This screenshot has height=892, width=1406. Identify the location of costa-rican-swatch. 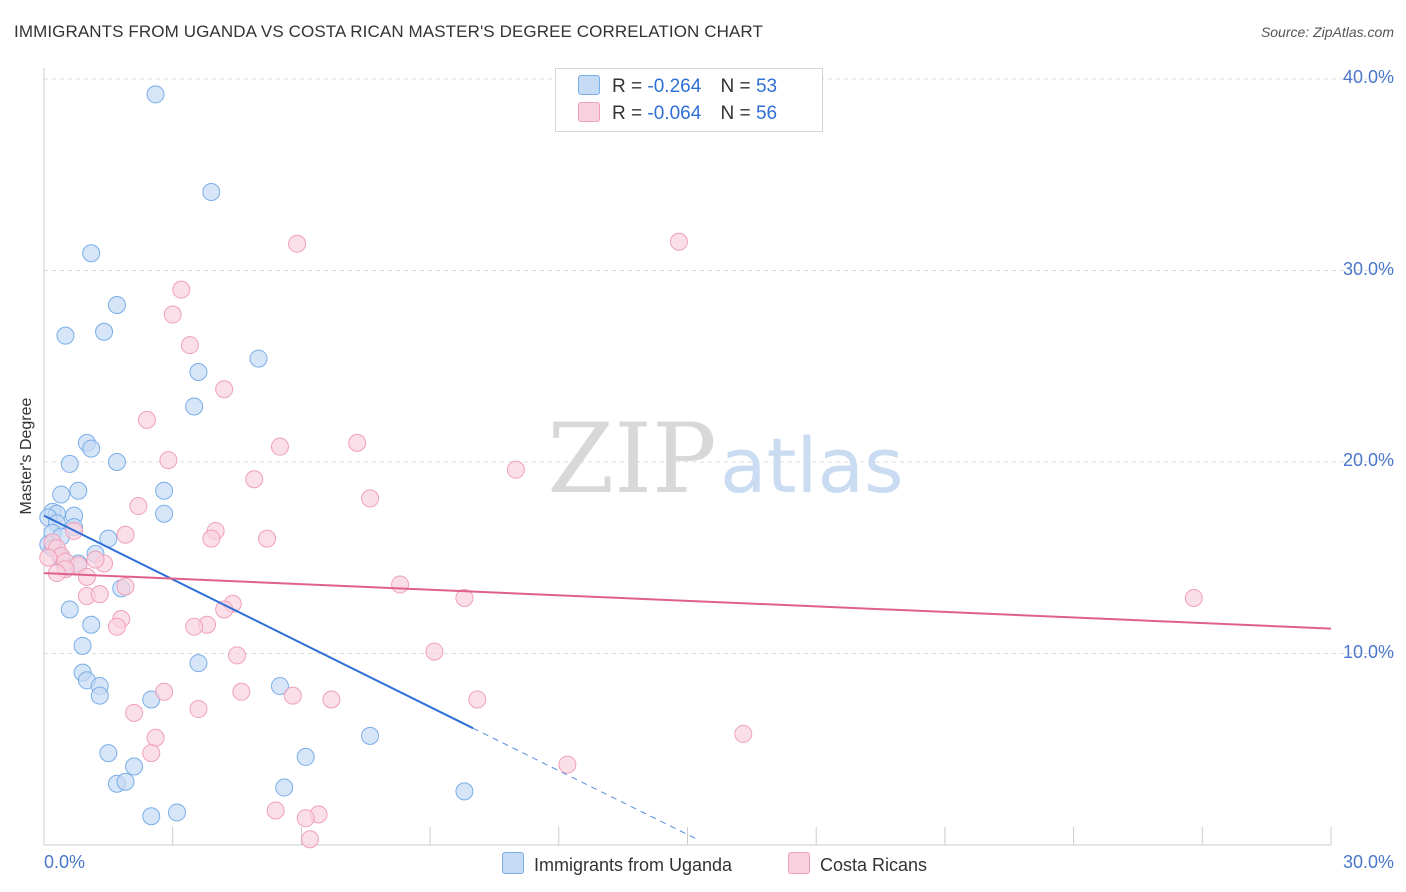
(589, 112).